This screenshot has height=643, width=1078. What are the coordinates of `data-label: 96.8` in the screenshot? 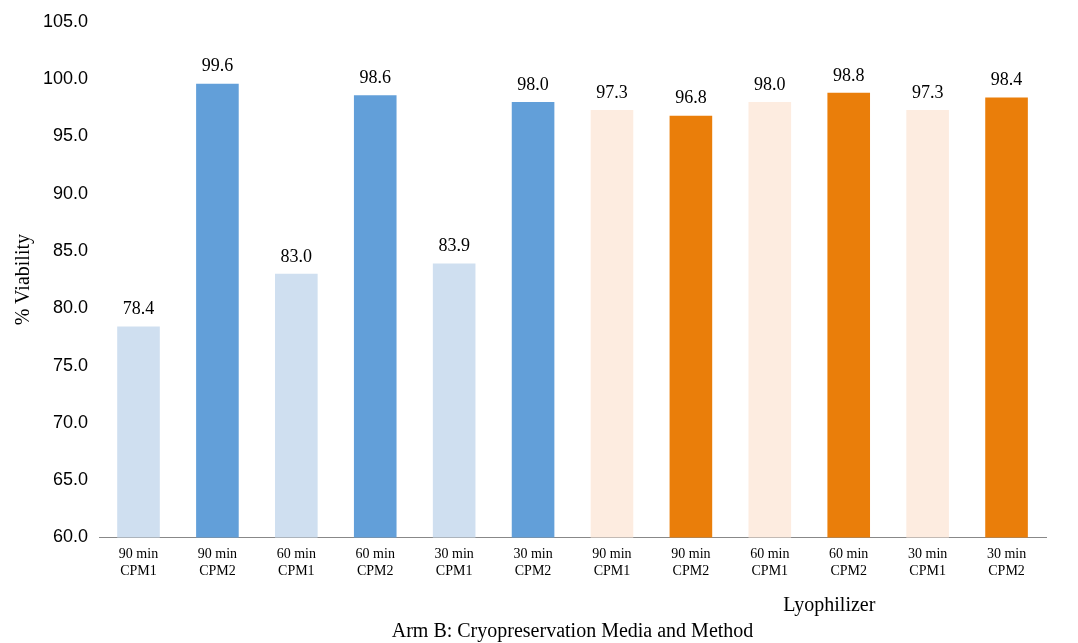 It's located at (691, 97).